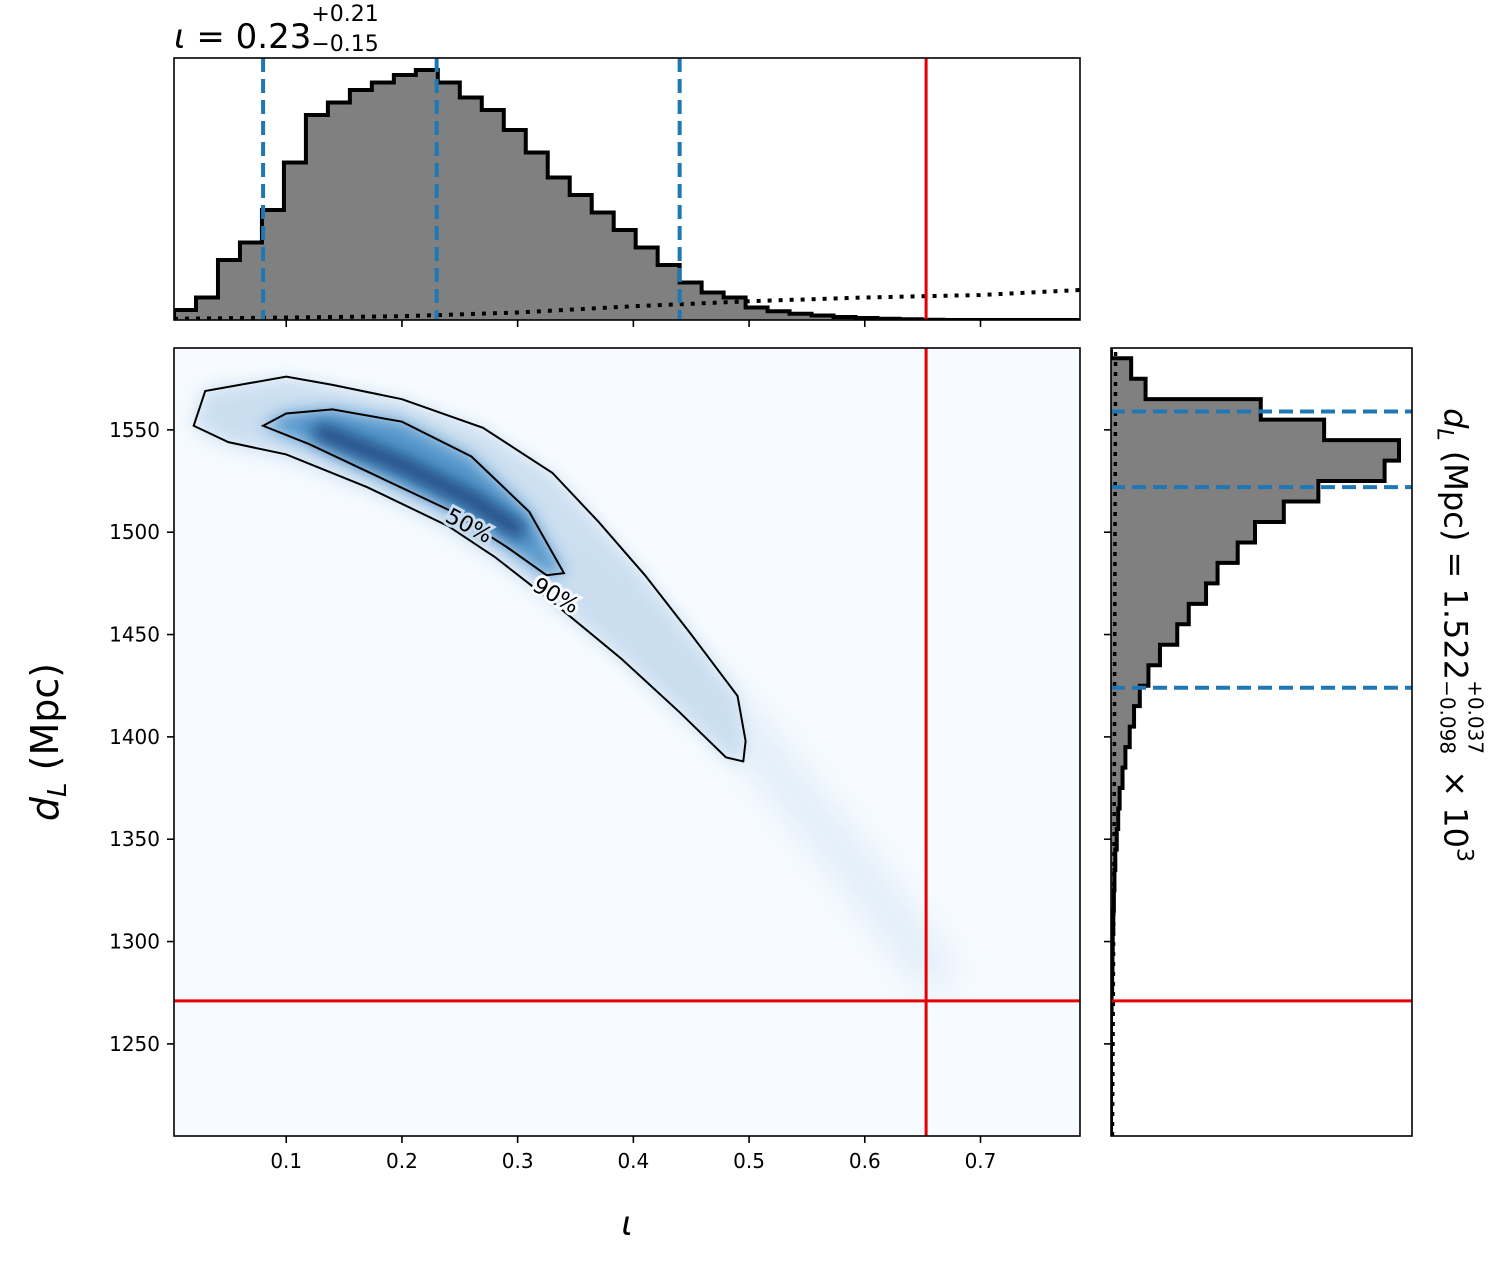 This screenshot has width=1502, height=1263. What do you see at coordinates (1455, 809) in the screenshot?
I see `right-title-times: × 10` at bounding box center [1455, 809].